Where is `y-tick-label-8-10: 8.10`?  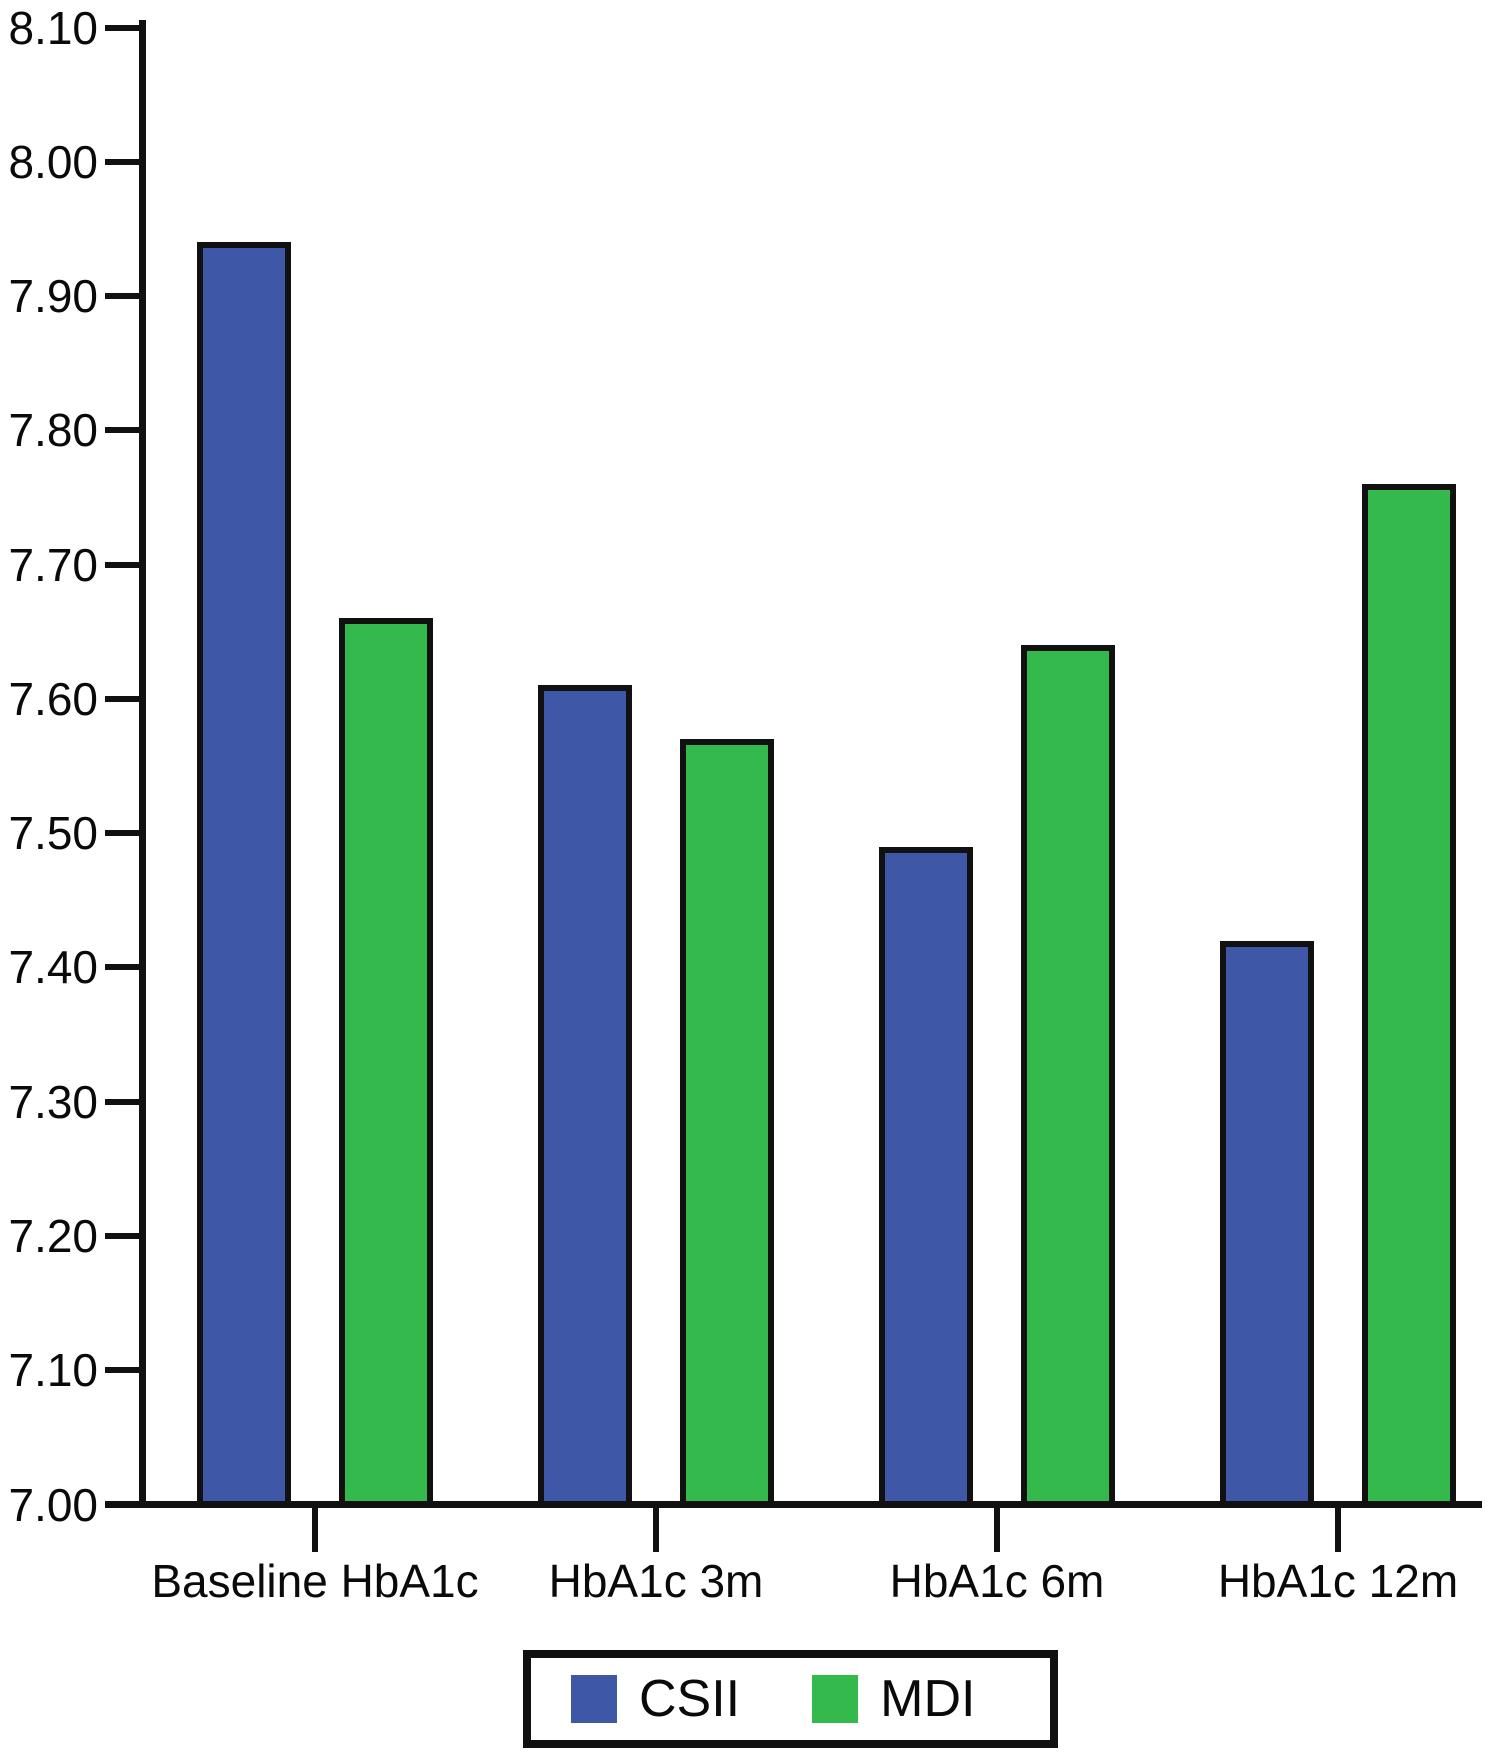
y-tick-label-8-10: 8.10 is located at coordinates (53, 27).